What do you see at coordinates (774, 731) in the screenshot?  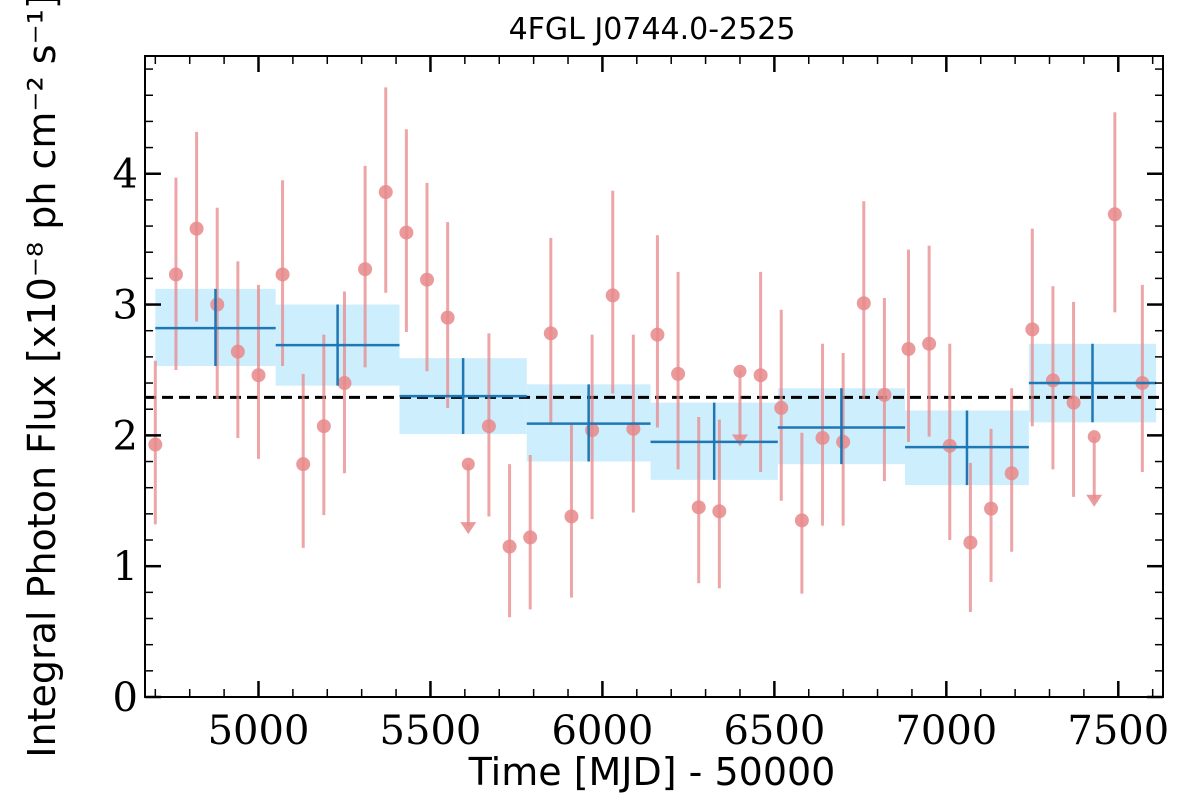 I see `x-tick-label: 6500` at bounding box center [774, 731].